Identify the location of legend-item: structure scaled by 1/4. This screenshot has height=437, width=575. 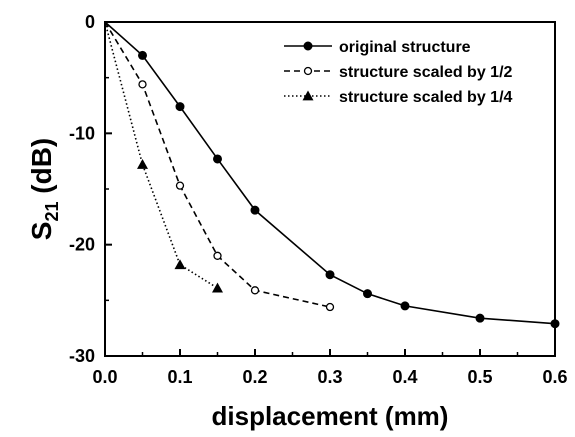
(398, 97).